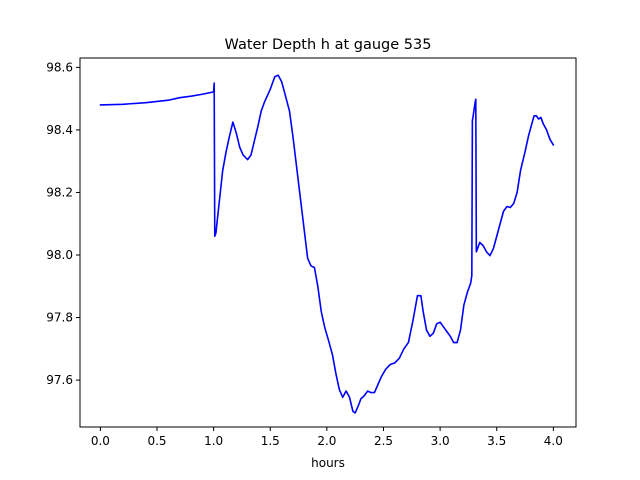 The height and width of the screenshot is (480, 640). Describe the element at coordinates (59, 255) in the screenshot. I see `y-tick-label: 98.0` at that location.